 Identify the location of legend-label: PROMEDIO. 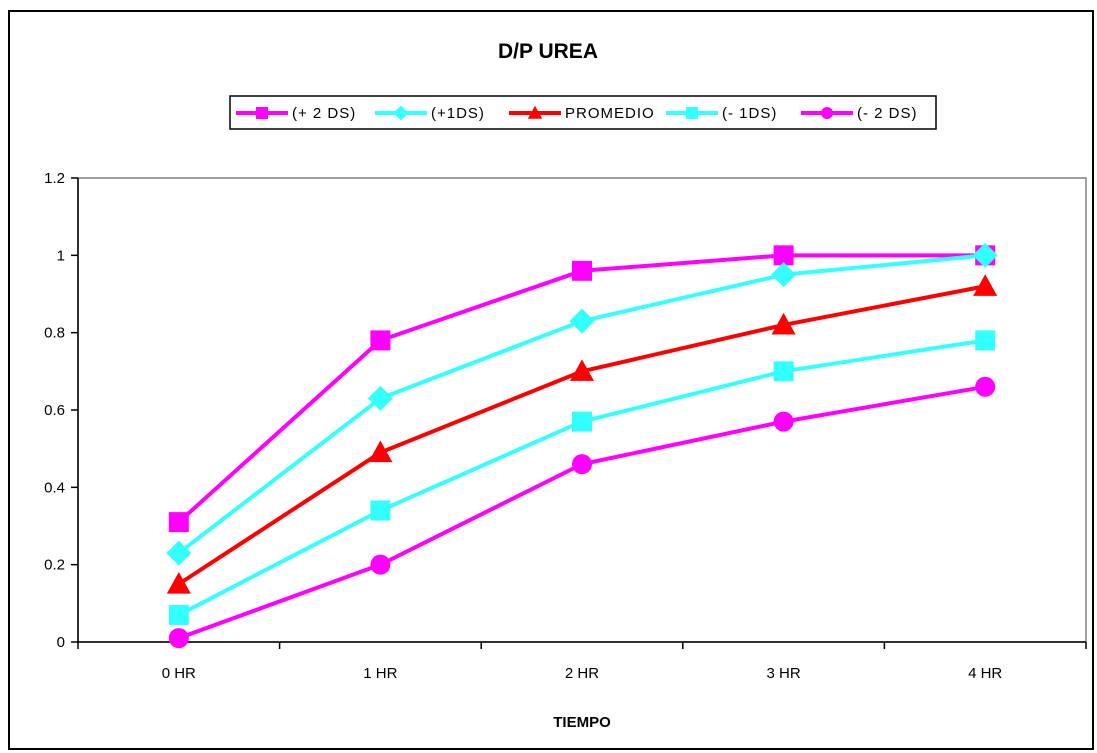
(610, 113).